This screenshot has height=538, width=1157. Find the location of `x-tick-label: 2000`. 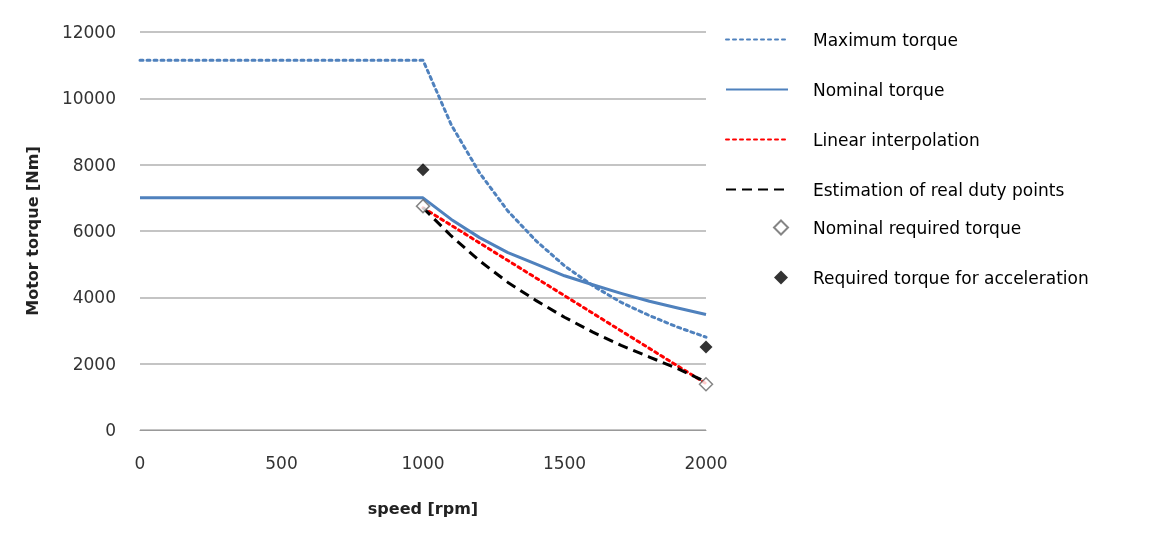

x-tick-label: 2000 is located at coordinates (706, 462).